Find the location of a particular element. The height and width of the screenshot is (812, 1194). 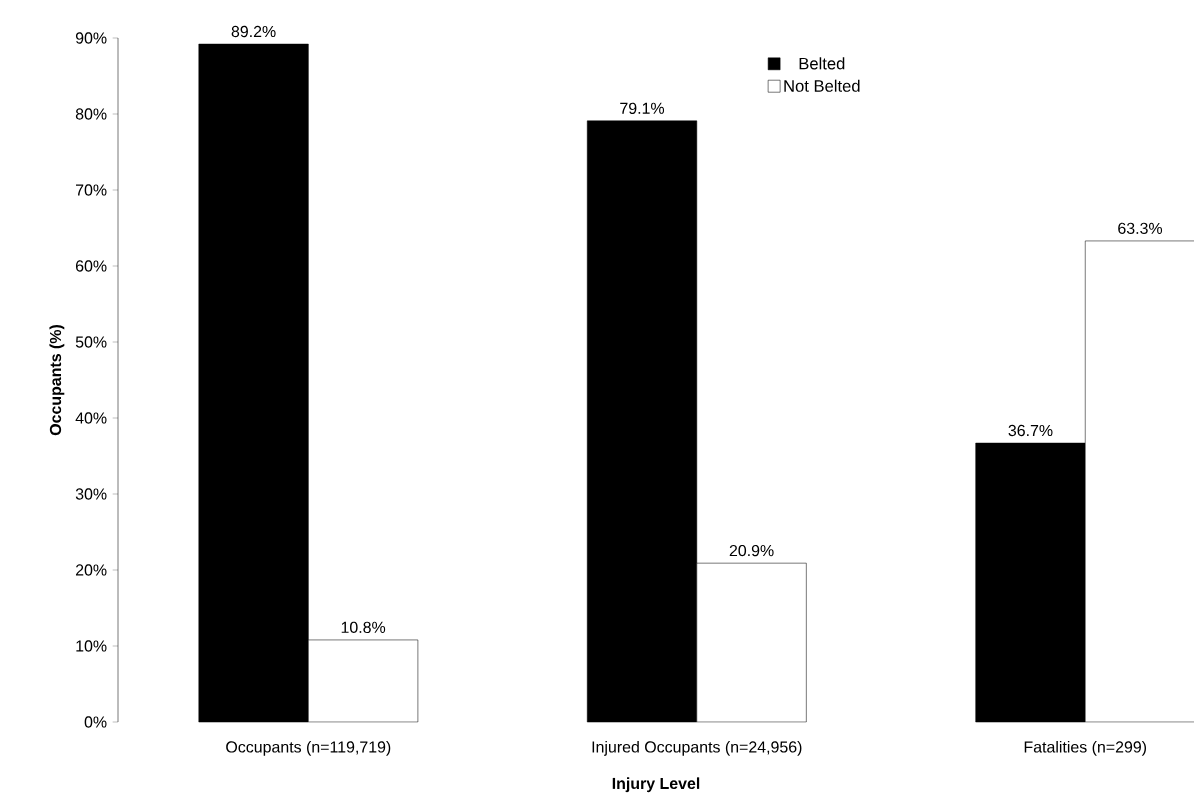

data-label: 63.3% is located at coordinates (1140, 228).